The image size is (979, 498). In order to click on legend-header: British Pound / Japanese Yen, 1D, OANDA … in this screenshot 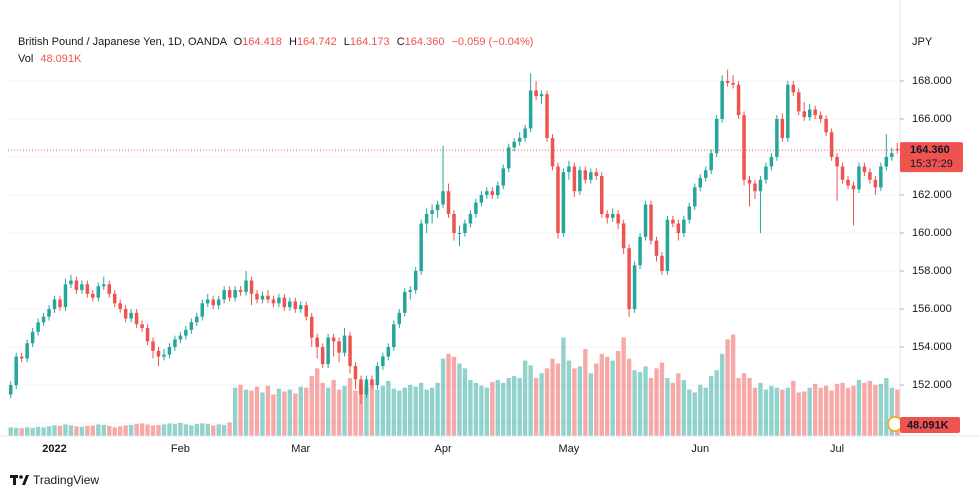, I will do `click(275, 42)`.